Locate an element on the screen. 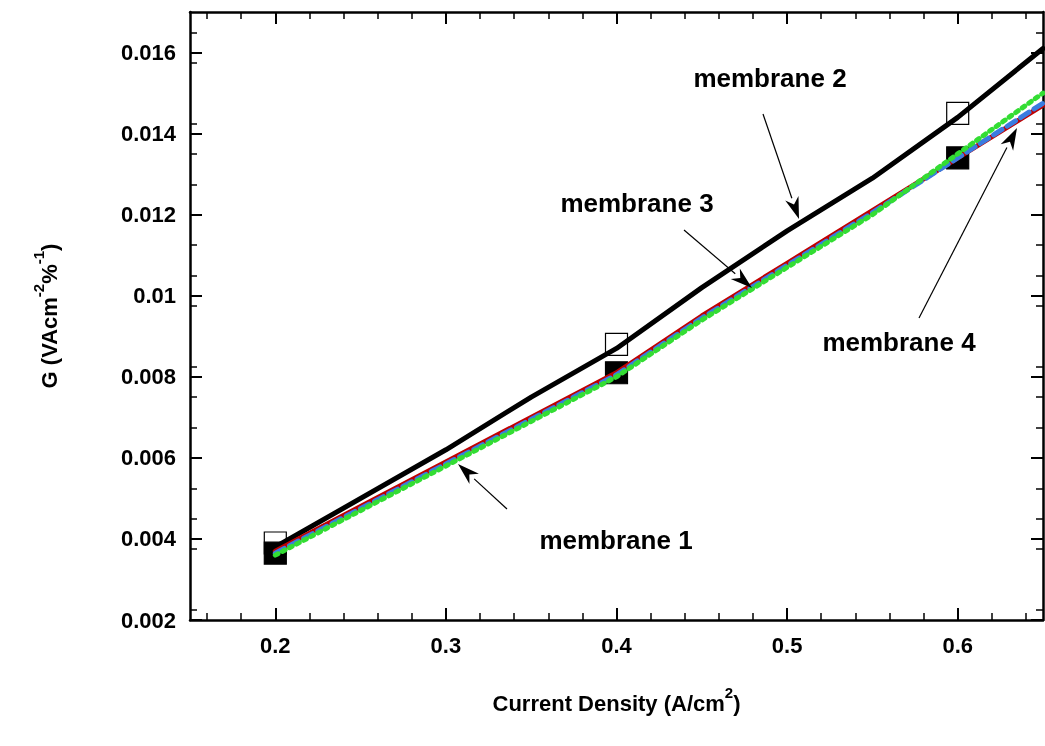 The height and width of the screenshot is (746, 1045). y-tick-label: 0.012 is located at coordinates (148, 215).